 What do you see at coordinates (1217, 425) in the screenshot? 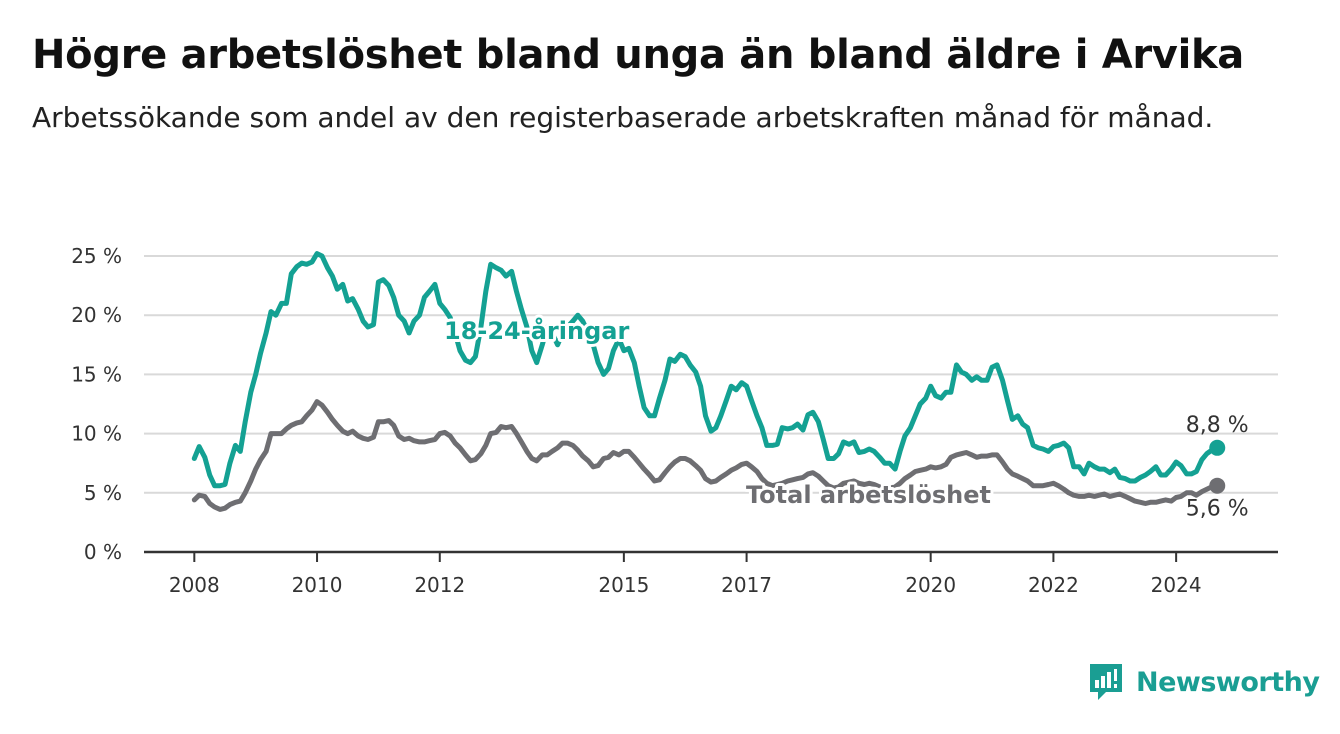
I see `end-value-youth: 8,8 %` at bounding box center [1217, 425].